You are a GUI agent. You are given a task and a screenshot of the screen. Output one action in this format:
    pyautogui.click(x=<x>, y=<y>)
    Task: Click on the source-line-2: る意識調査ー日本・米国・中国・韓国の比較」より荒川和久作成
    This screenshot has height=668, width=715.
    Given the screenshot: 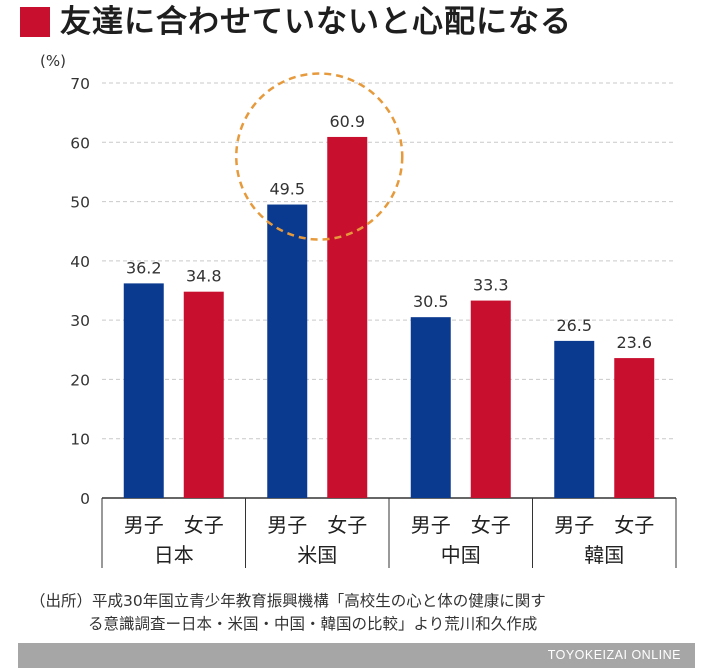 What is the action you would take?
    pyautogui.click(x=313, y=624)
    